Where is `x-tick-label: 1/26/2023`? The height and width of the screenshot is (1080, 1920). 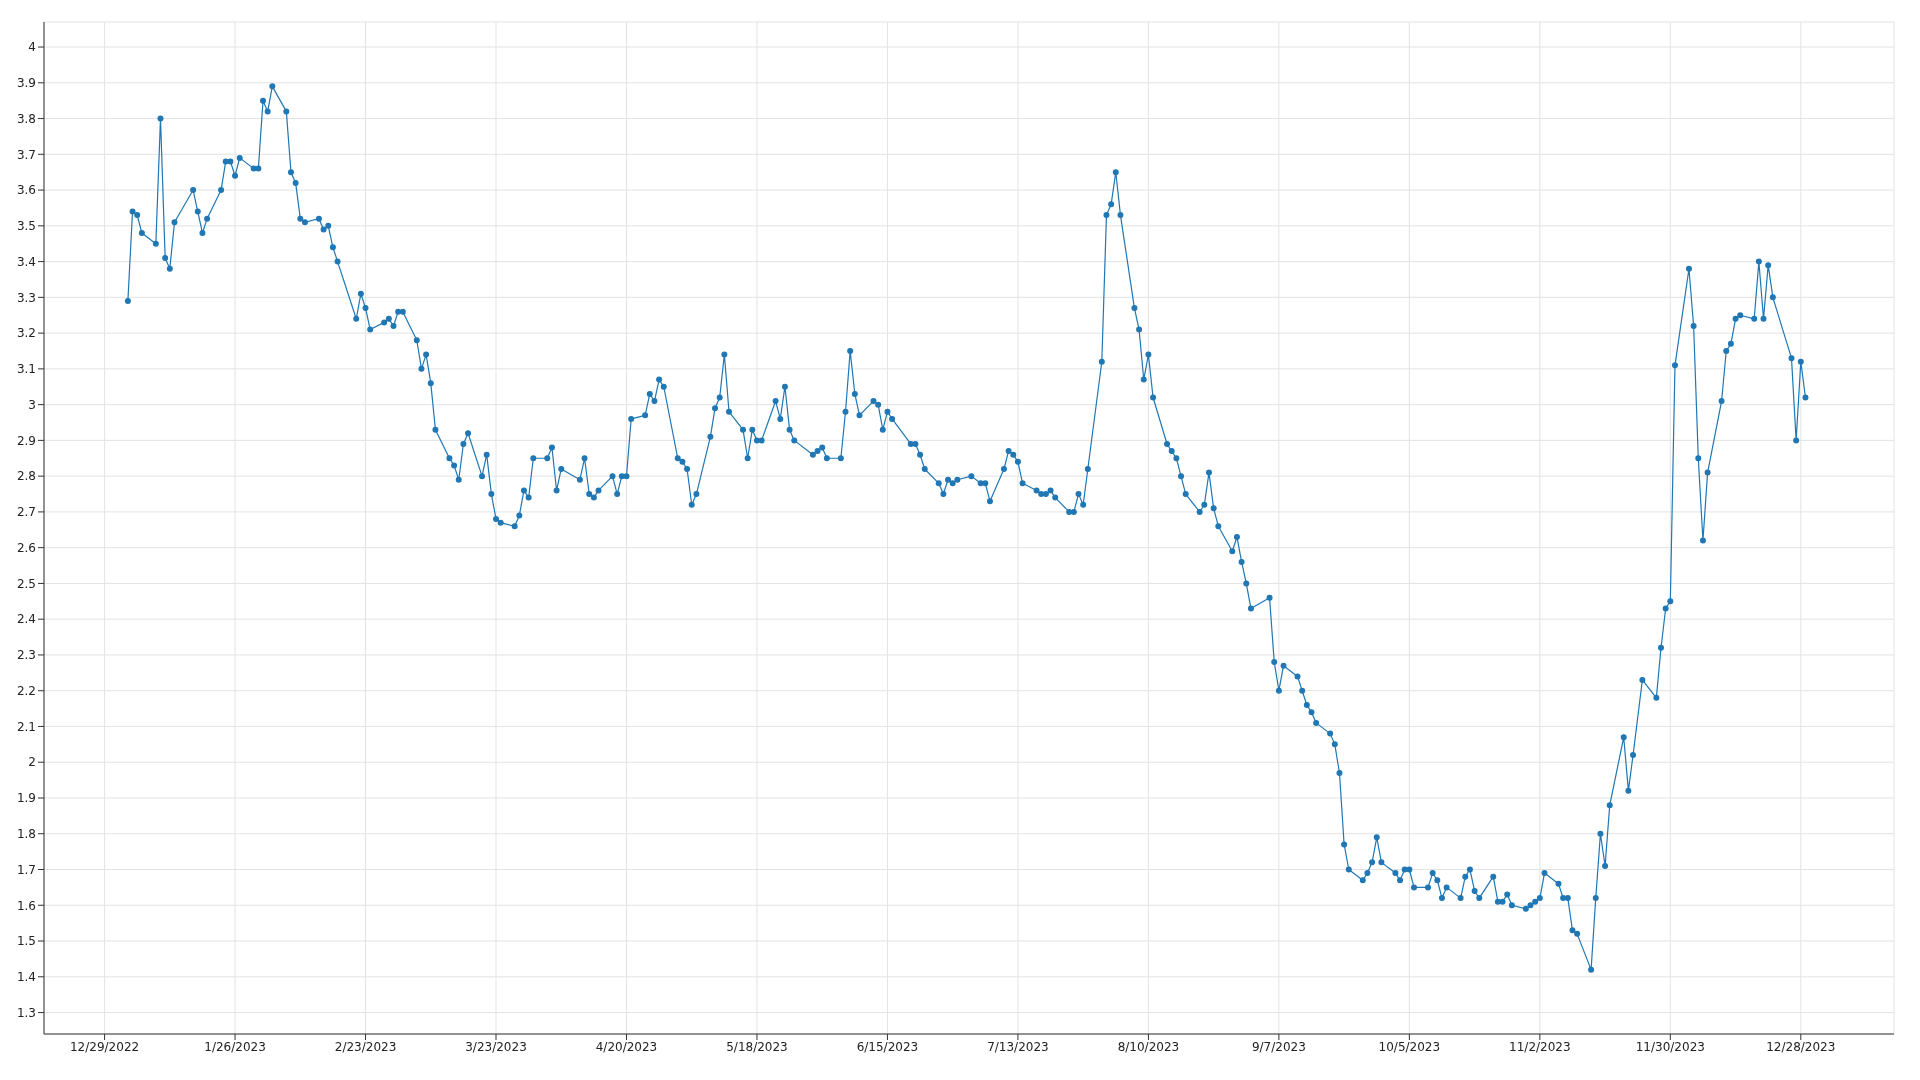
x-tick-label: 1/26/2023 is located at coordinates (235, 1046).